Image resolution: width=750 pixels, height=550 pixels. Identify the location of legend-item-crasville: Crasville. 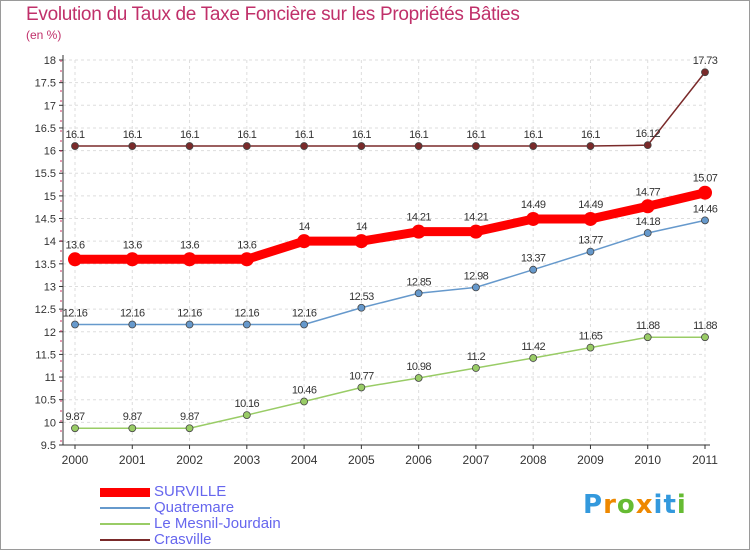
(190, 540).